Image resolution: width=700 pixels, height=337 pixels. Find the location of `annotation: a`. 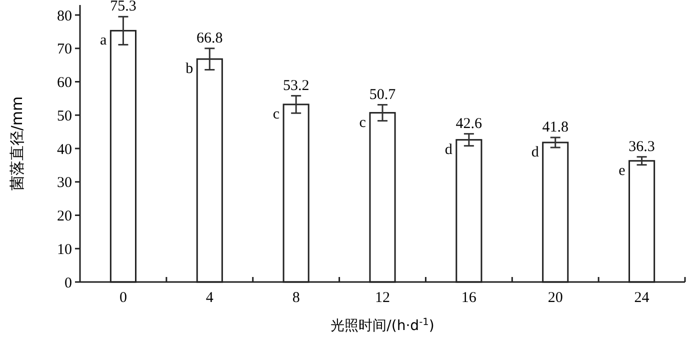

annotation: a is located at coordinates (104, 40).